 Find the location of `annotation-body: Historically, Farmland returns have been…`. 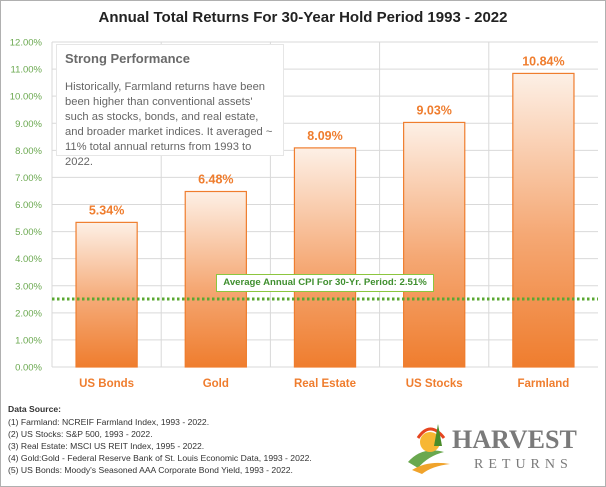

annotation-body: Historically, Farmland returns have been… is located at coordinates (169, 124).